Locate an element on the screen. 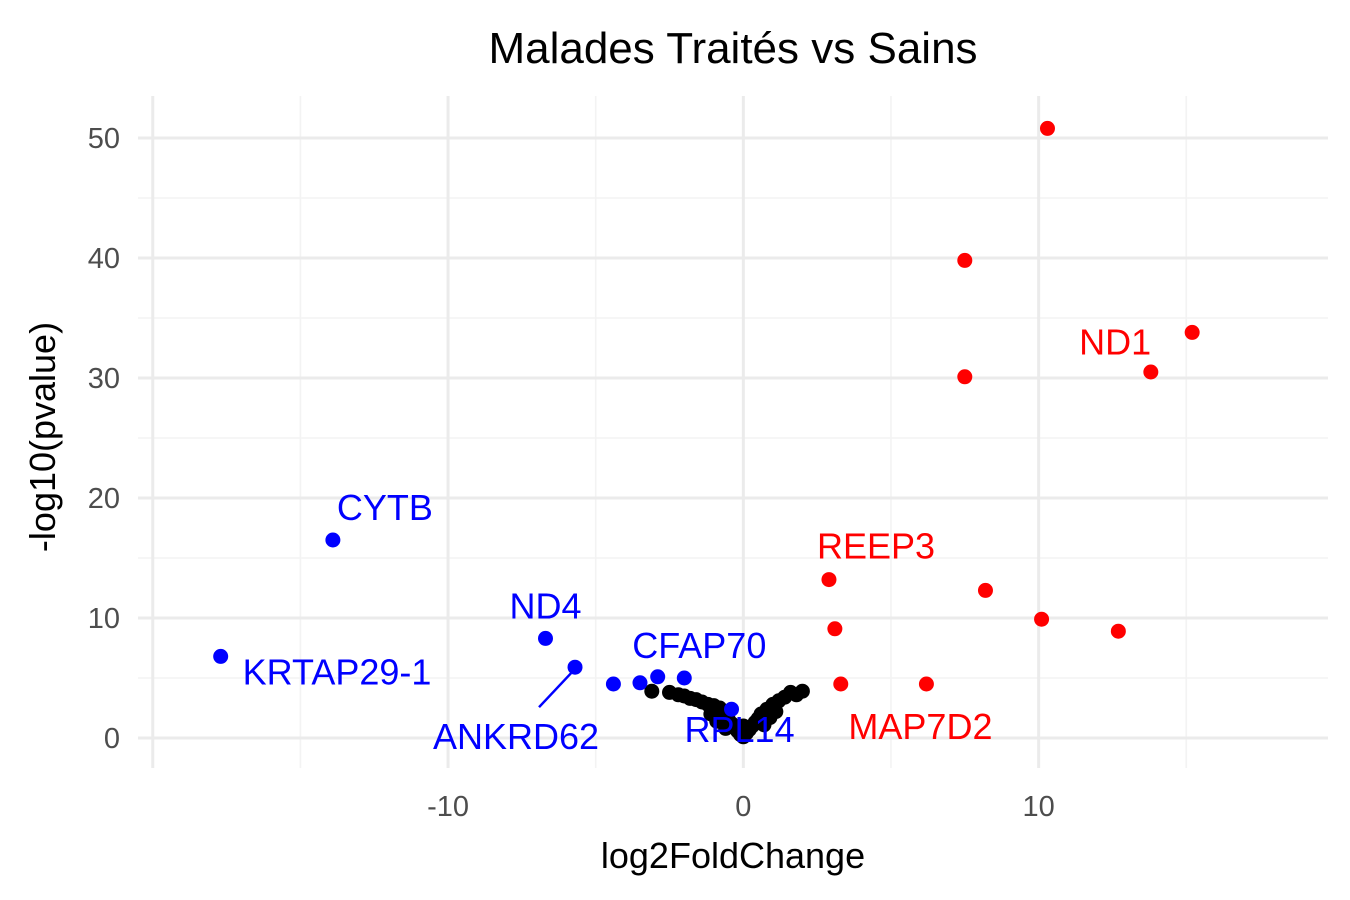 The height and width of the screenshot is (900, 1350). y-tick-label: 0 is located at coordinates (112, 739).